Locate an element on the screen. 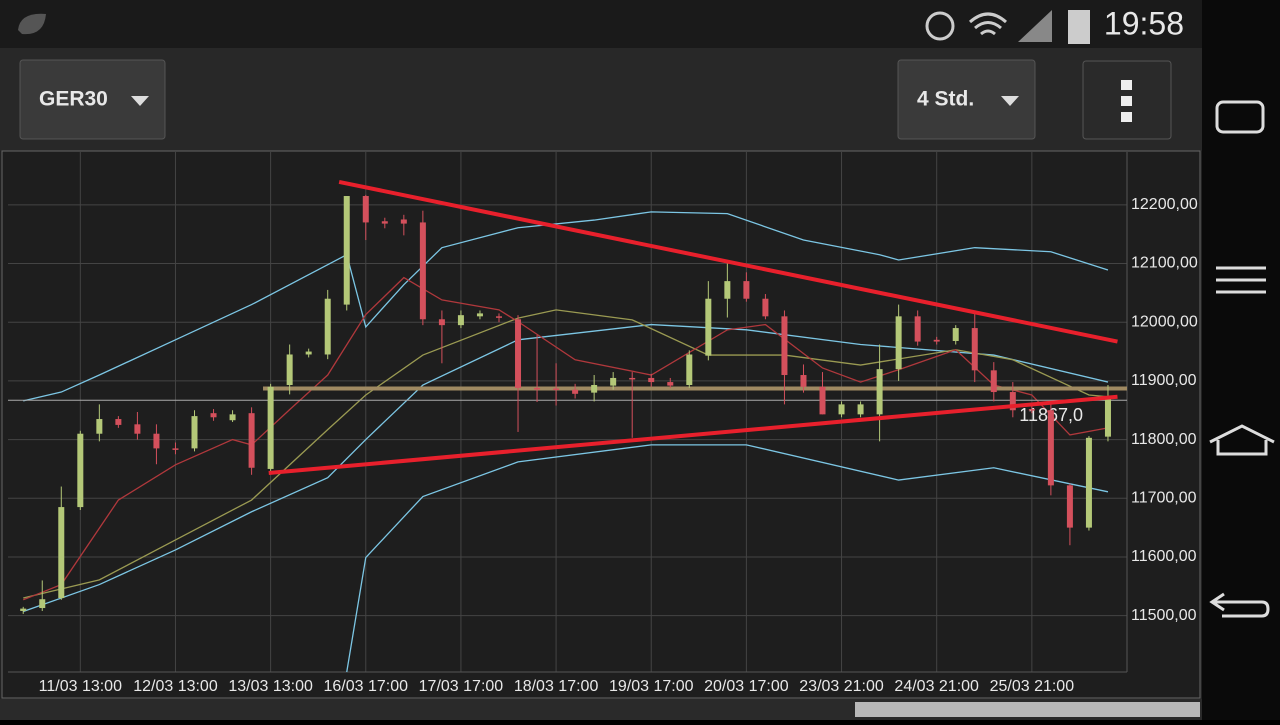 The image size is (1280, 725). x-tick-label: 11/03 13:00 is located at coordinates (80, 686).